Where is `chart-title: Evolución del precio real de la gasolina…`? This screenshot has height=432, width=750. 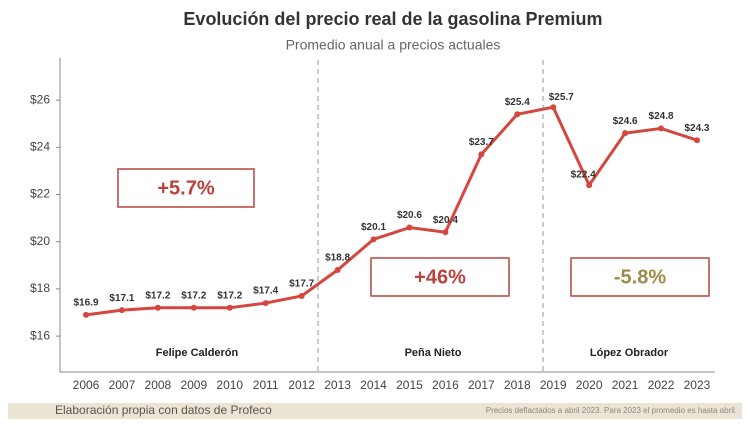 chart-title: Evolución del precio real de la gasolina… is located at coordinates (392, 19).